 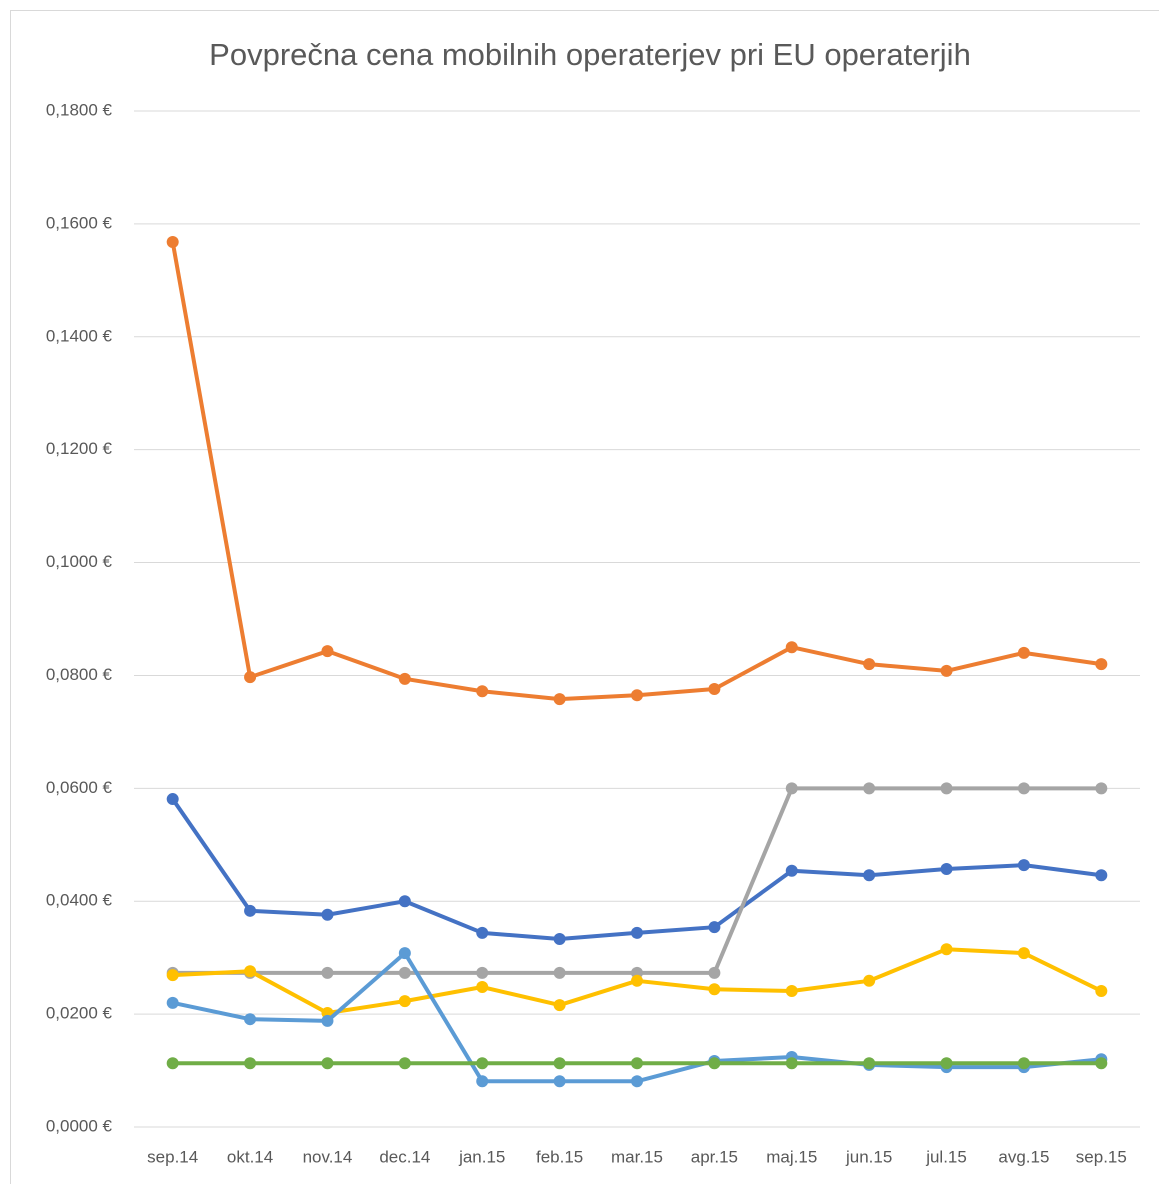 What do you see at coordinates (328, 1156) in the screenshot?
I see `x-tick-label: nov.14` at bounding box center [328, 1156].